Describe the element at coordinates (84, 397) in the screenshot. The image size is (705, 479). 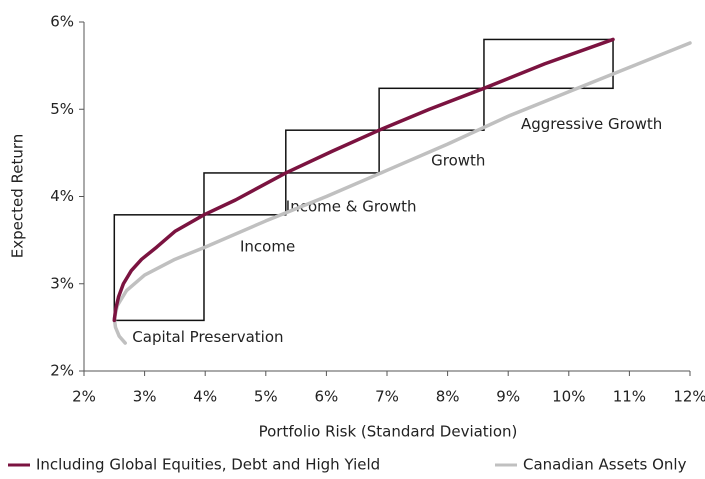
I see `x-tick-label: 2%` at that location.